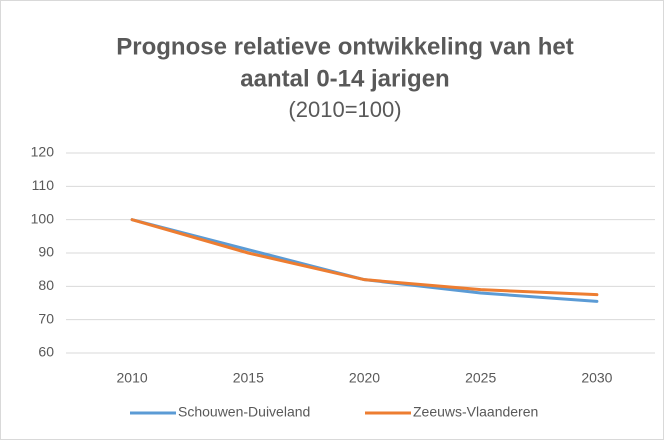  I want to click on y-tick-label: 90, so click(46, 252).